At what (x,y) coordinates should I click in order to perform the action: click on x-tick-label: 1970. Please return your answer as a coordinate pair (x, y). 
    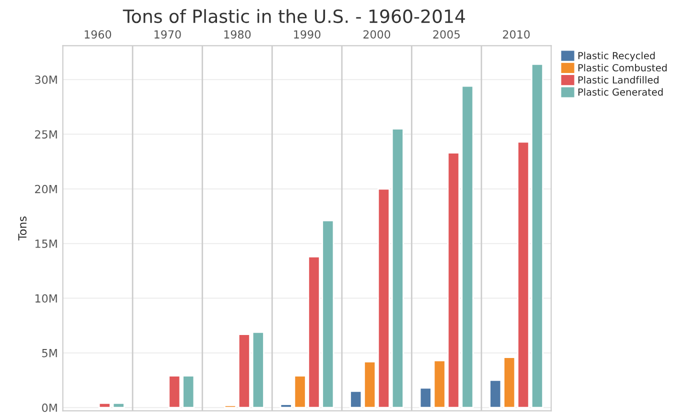
    Looking at the image, I should click on (167, 34).